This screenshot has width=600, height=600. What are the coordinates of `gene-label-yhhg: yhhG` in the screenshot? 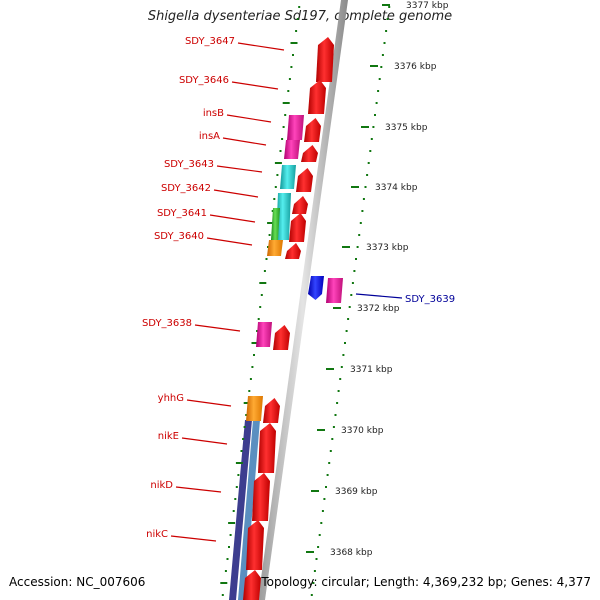 It's located at (171, 398).